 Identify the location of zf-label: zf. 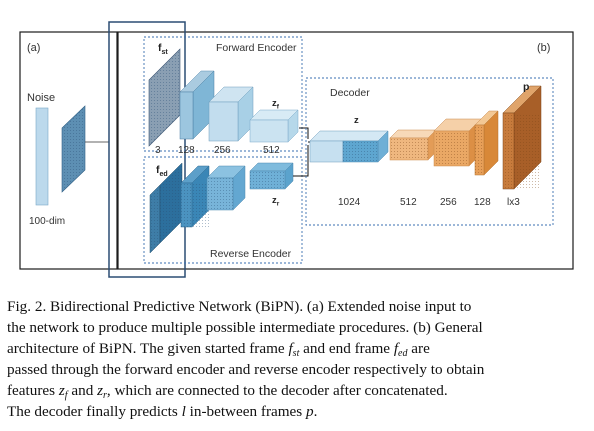
(276, 104).